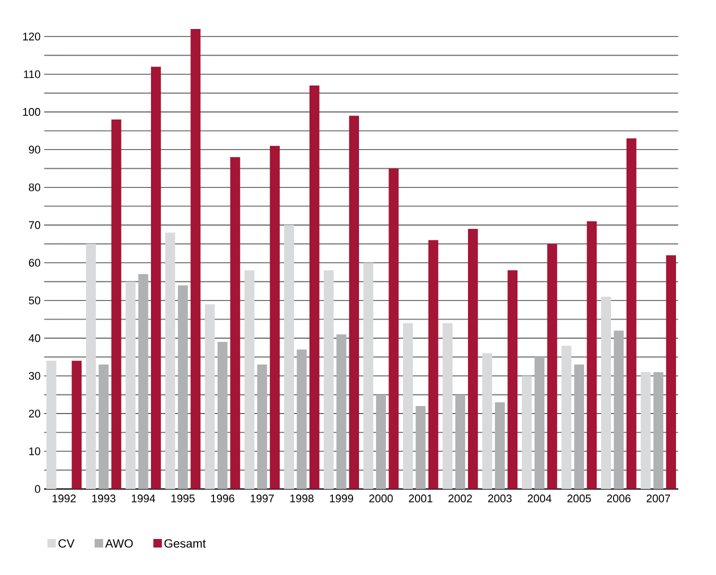 The image size is (716, 575). What do you see at coordinates (104, 498) in the screenshot?
I see `x-tick-label: 1993` at bounding box center [104, 498].